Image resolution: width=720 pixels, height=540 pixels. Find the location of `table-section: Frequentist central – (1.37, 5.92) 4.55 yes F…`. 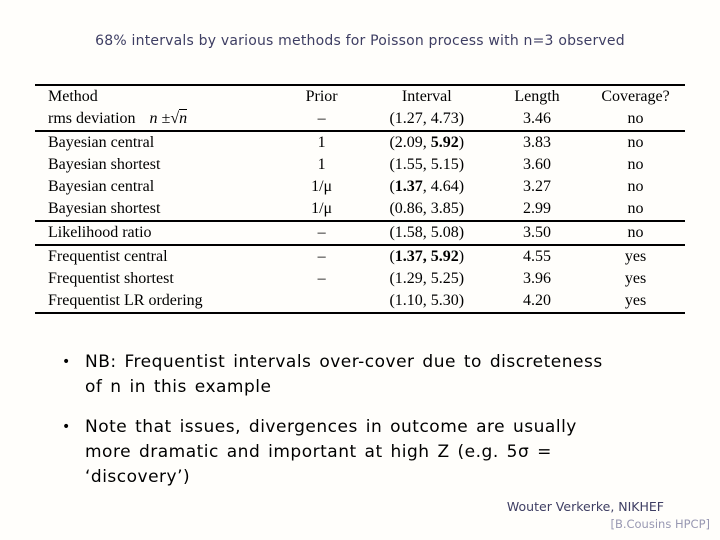

table-section: Frequentist central – (1.37, 5.92) 4.55 yes F… is located at coordinates (360, 279).